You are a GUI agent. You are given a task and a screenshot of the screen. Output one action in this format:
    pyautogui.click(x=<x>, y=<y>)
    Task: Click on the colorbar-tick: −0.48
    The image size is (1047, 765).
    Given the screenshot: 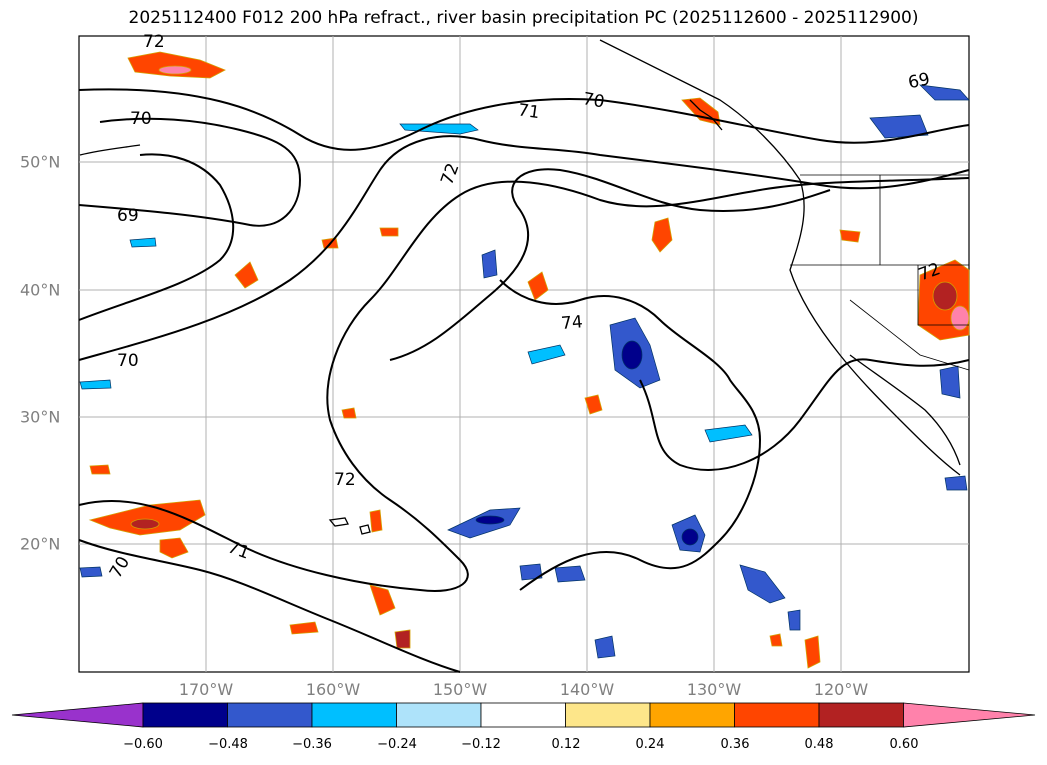 What is the action you would take?
    pyautogui.click(x=228, y=744)
    